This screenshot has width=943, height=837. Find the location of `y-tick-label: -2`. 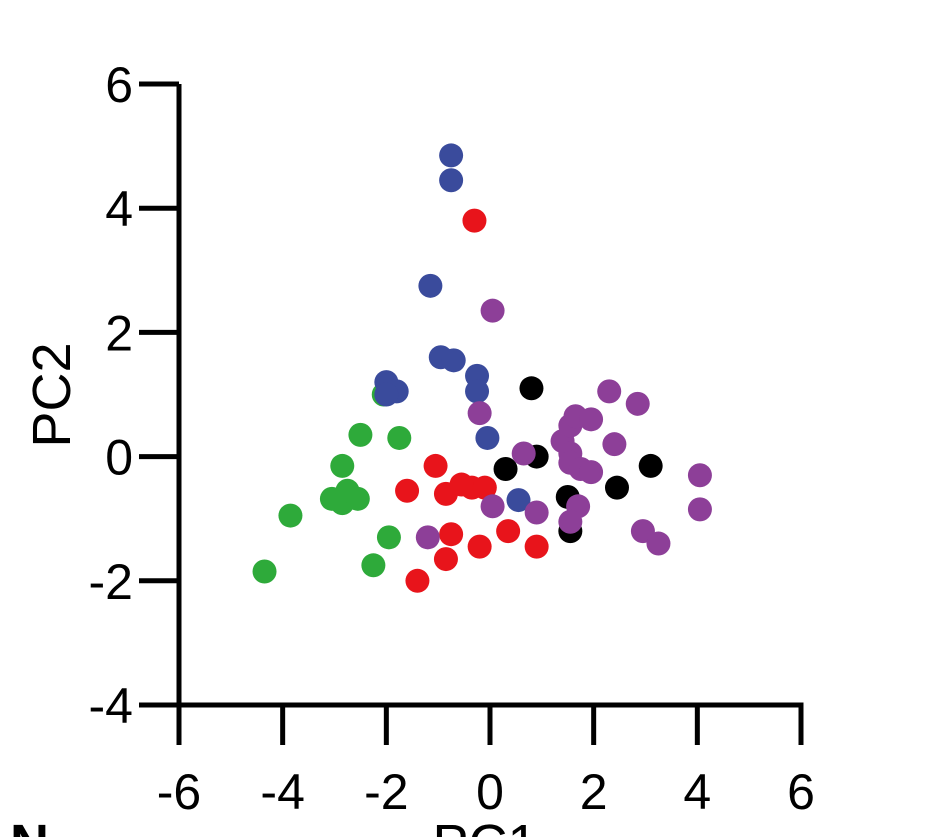

y-tick-label: -2 is located at coordinates (111, 582).